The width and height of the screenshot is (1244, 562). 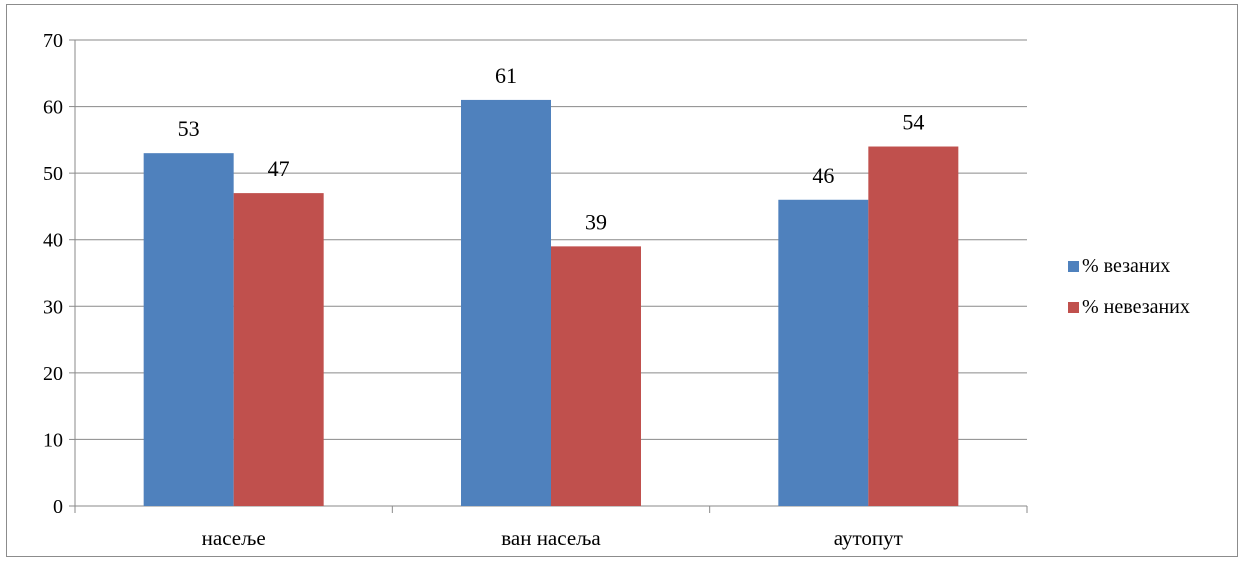 What do you see at coordinates (1126, 266) in the screenshot?
I see `legend-label: % везаних` at bounding box center [1126, 266].